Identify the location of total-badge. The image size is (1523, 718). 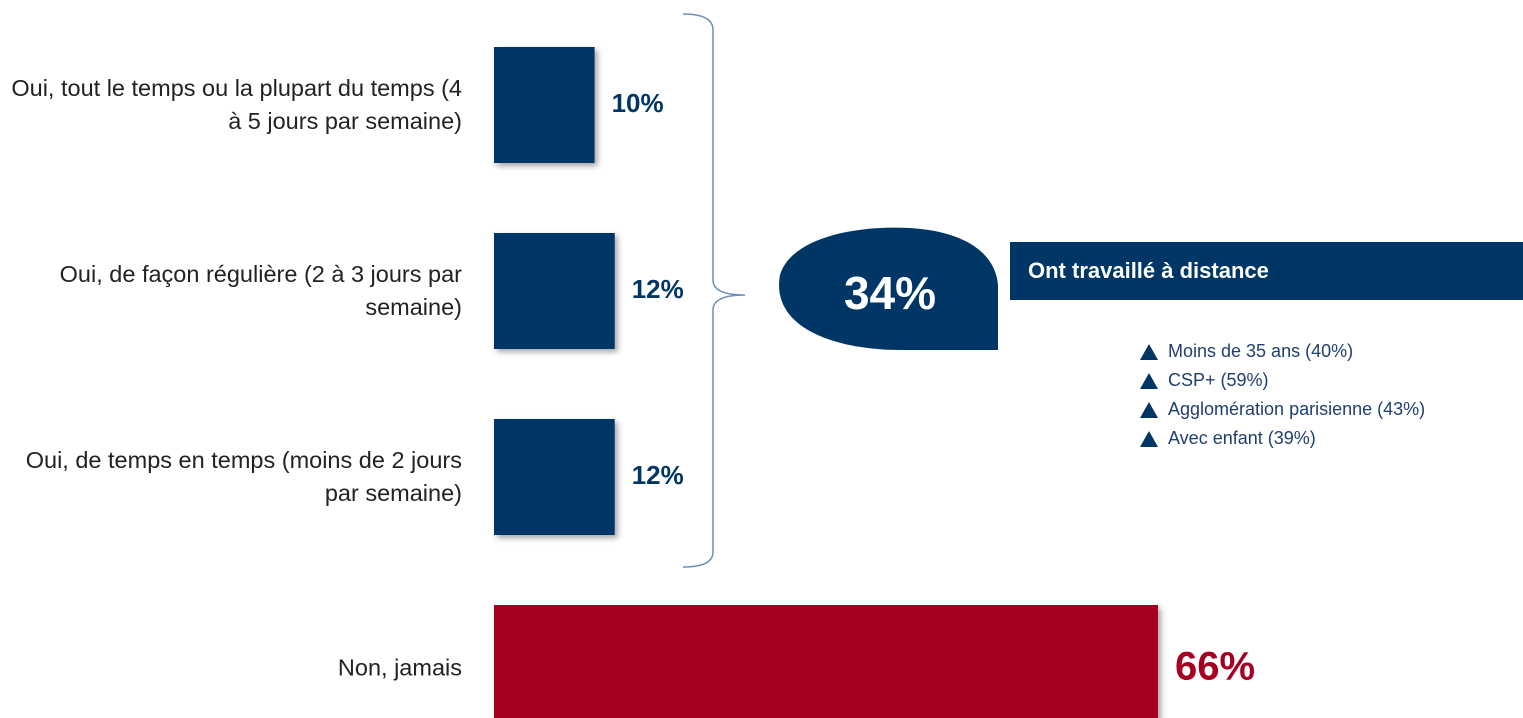
(888, 288).